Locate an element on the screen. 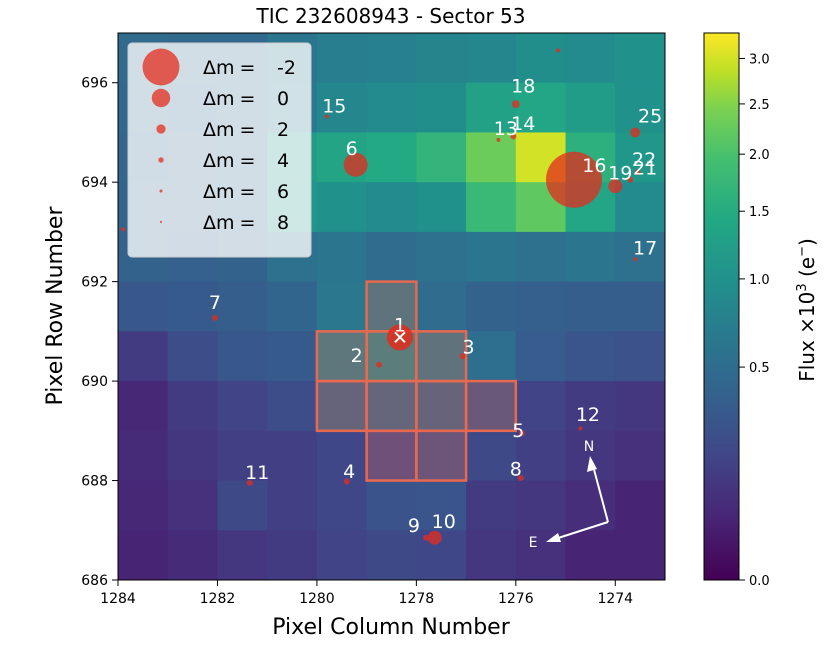  star-label: 21 is located at coordinates (645, 169).